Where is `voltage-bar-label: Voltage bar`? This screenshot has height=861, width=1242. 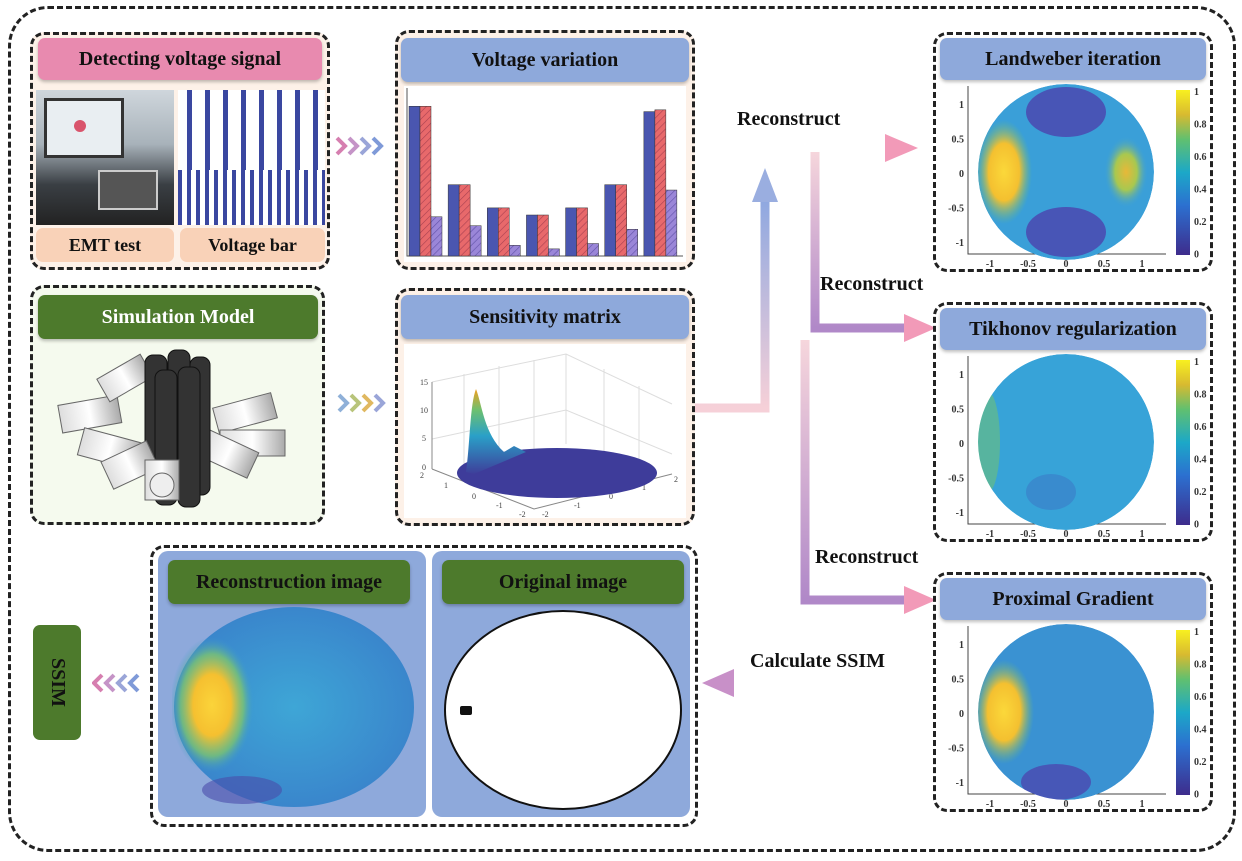
voltage-bar-label: Voltage bar is located at coordinates (252, 245).